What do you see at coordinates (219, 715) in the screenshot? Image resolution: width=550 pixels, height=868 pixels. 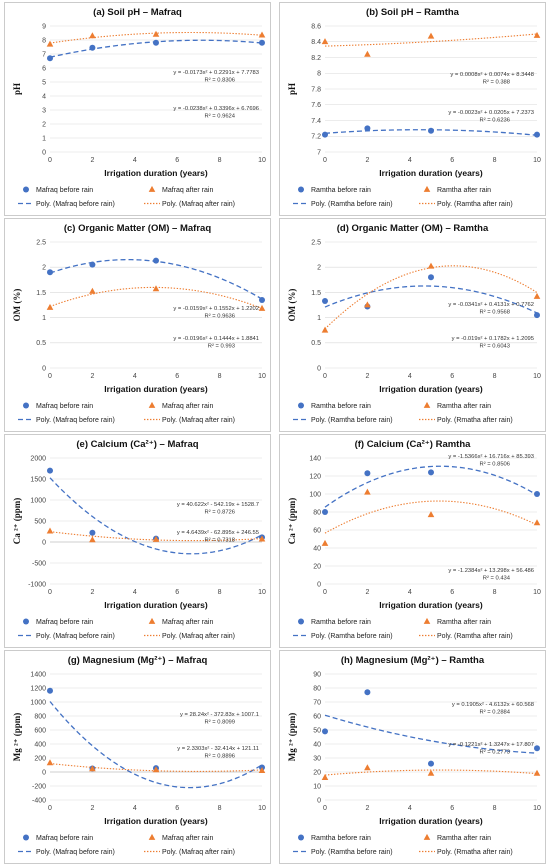 I see `trend-equation: y = 28.24x² - 372.83x + 1007.1` at bounding box center [219, 715].